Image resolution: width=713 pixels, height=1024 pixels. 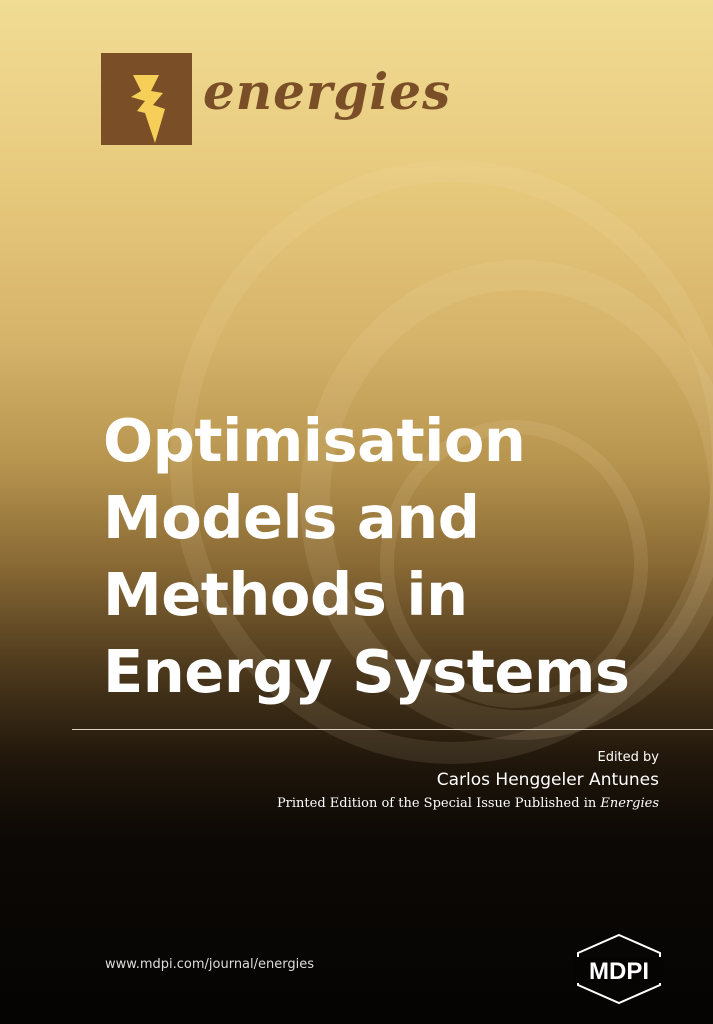 I want to click on journal-logo, so click(x=146, y=99).